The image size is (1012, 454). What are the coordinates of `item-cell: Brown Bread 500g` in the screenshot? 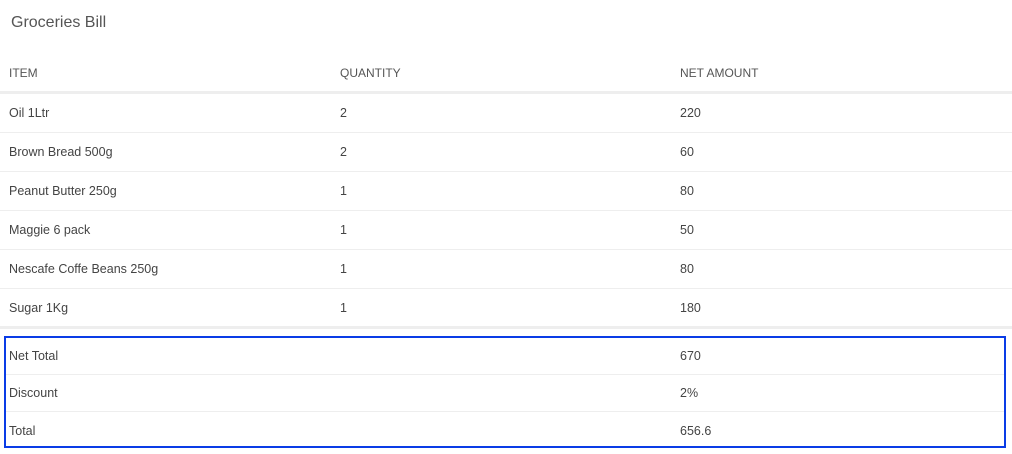 It's located at (61, 152).